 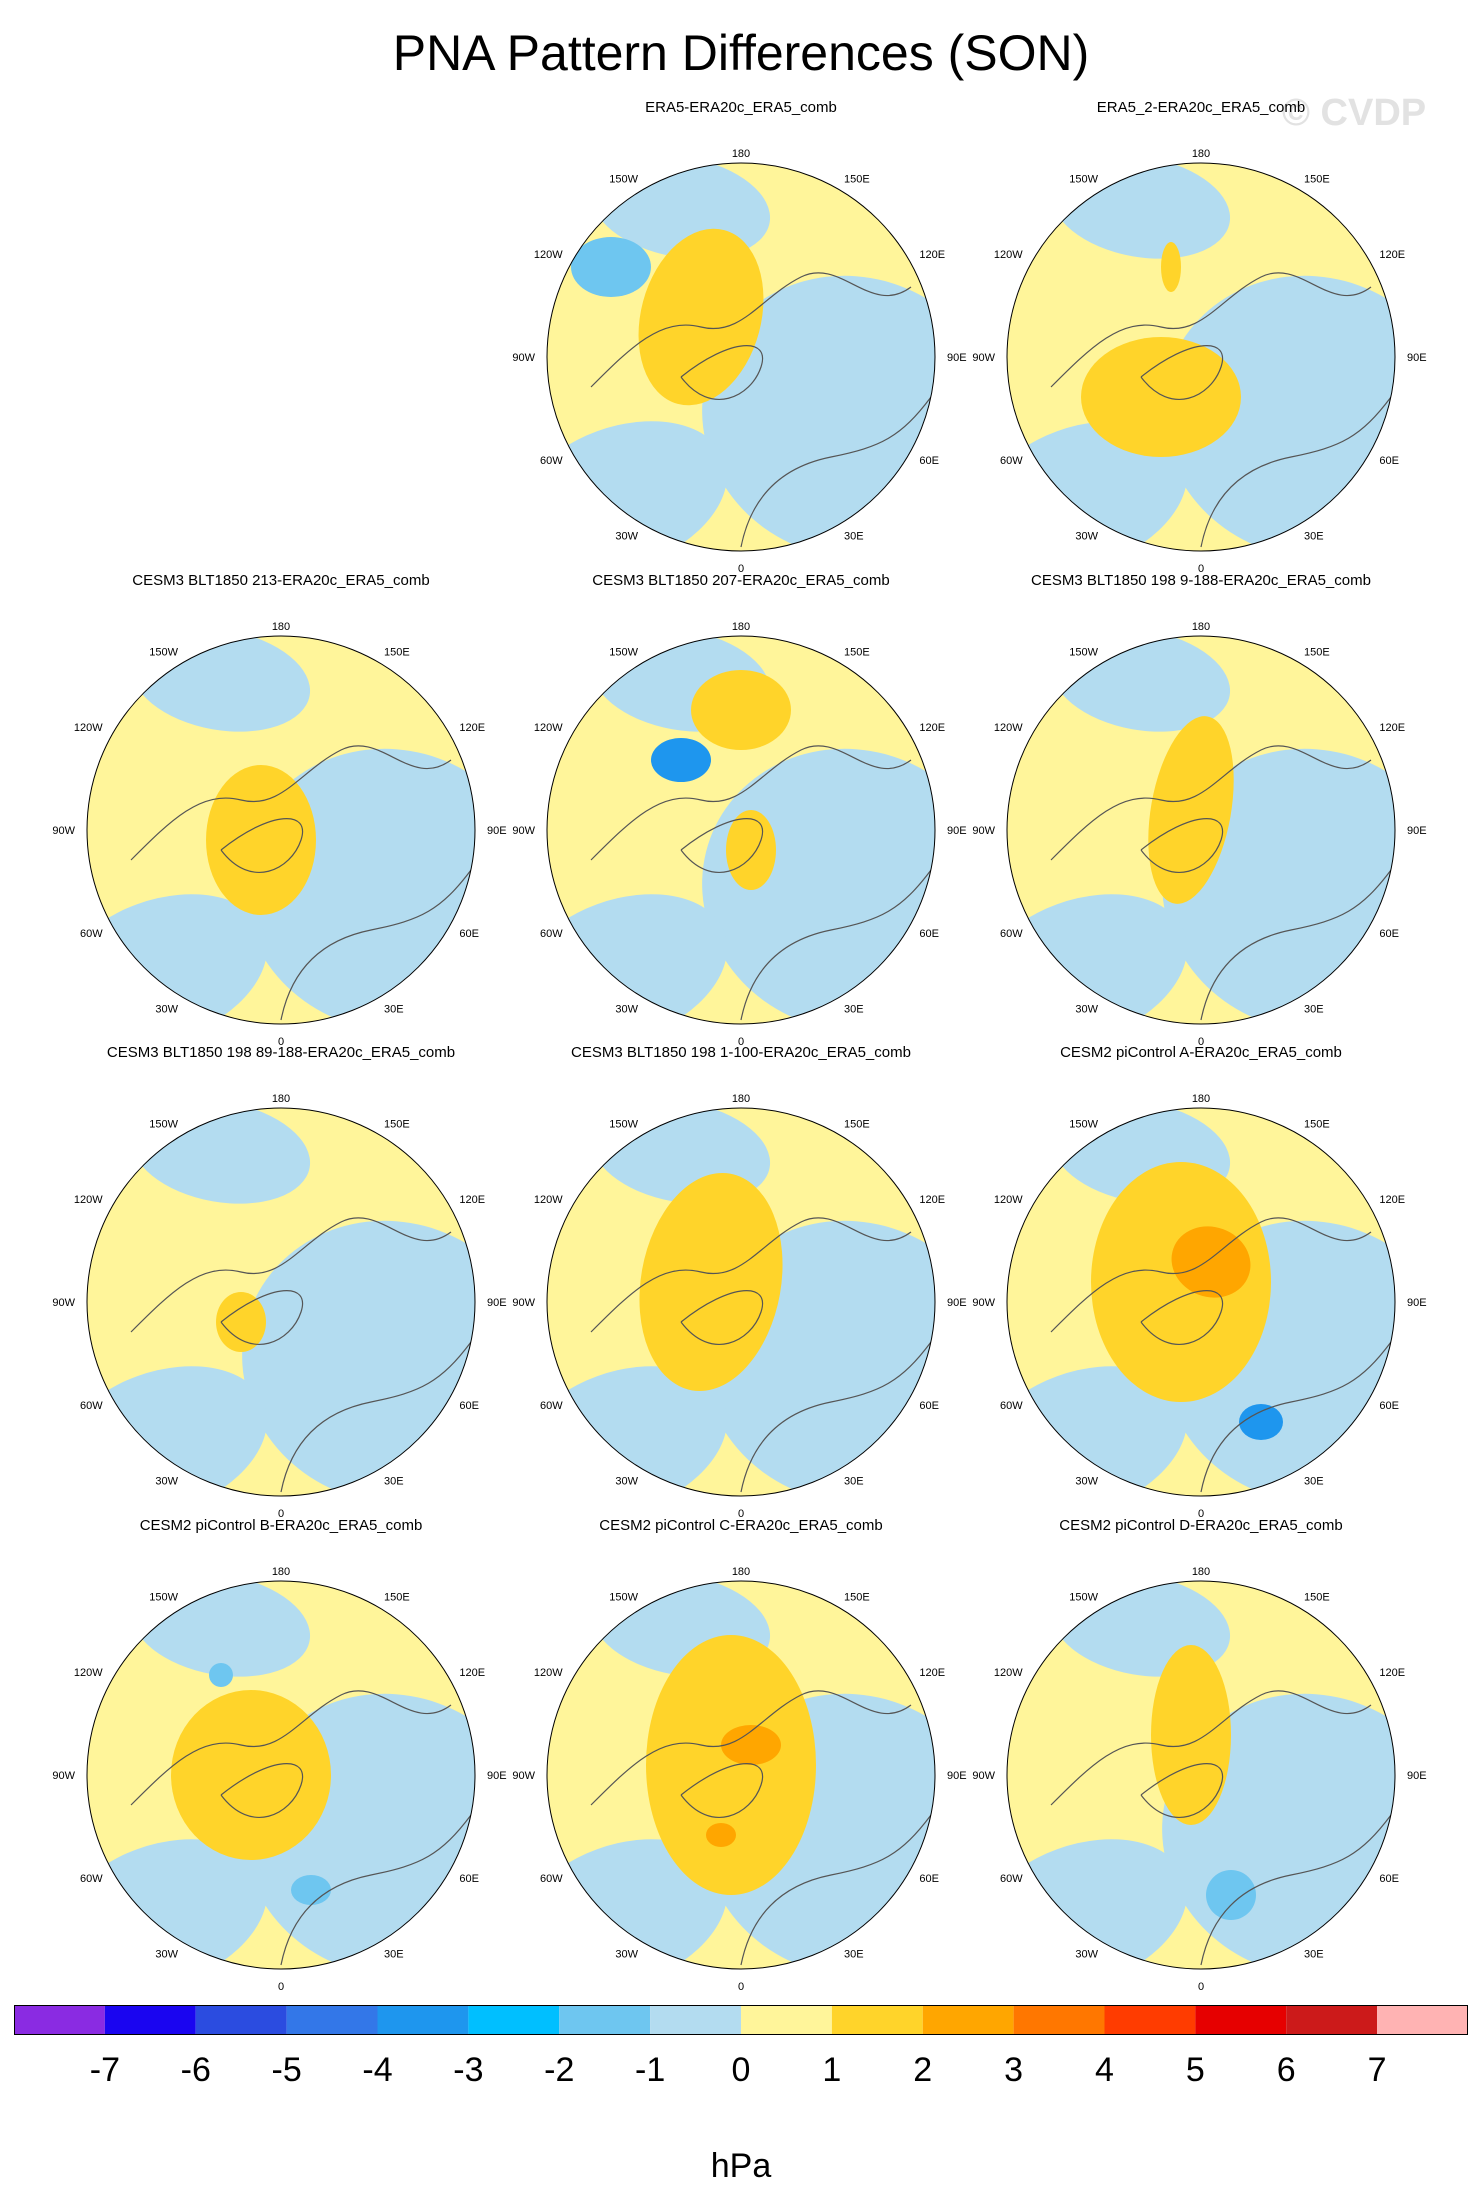 What do you see at coordinates (105, 2070) in the screenshot?
I see `colorbar-tick-label: -7` at bounding box center [105, 2070].